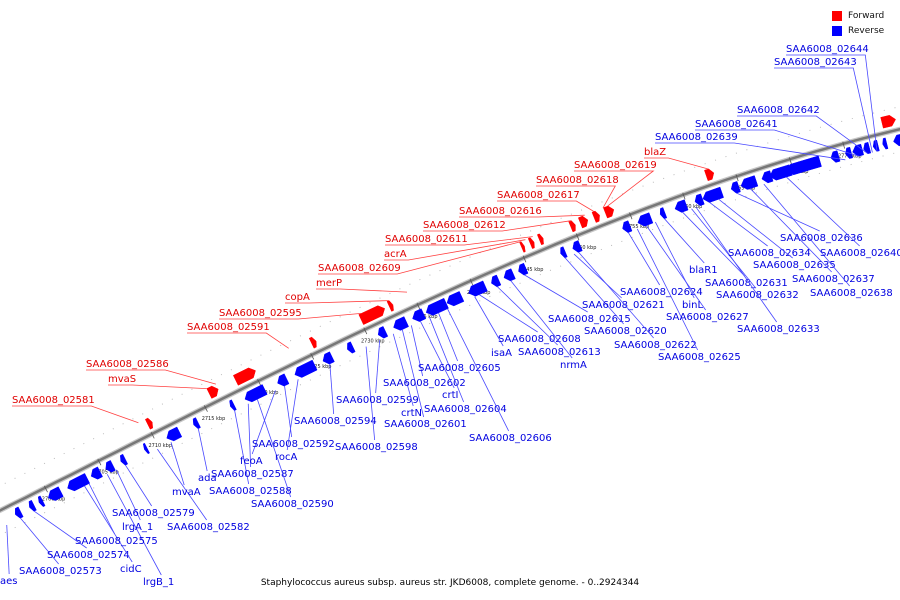  What do you see at coordinates (286, 457) in the screenshot?
I see `reverse-gene-label: rocA` at bounding box center [286, 457].